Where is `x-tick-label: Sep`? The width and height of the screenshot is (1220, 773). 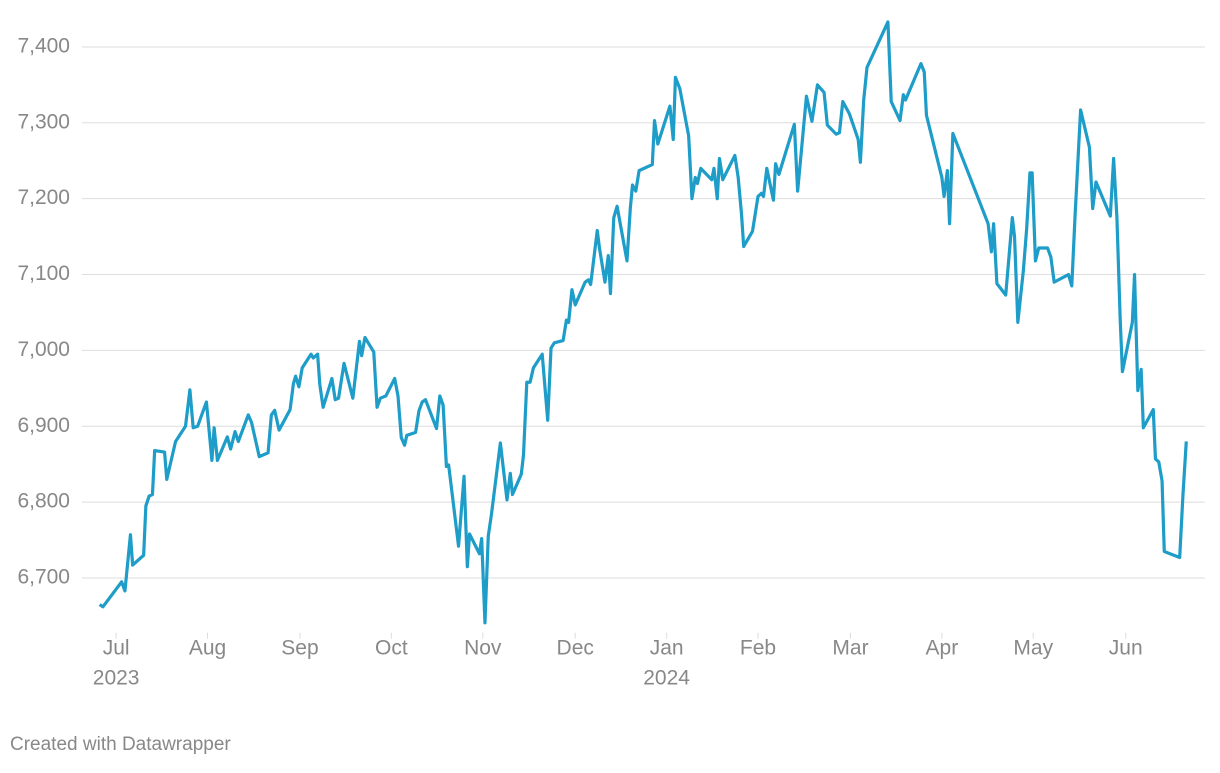 x-tick-label: Sep is located at coordinates (299, 648).